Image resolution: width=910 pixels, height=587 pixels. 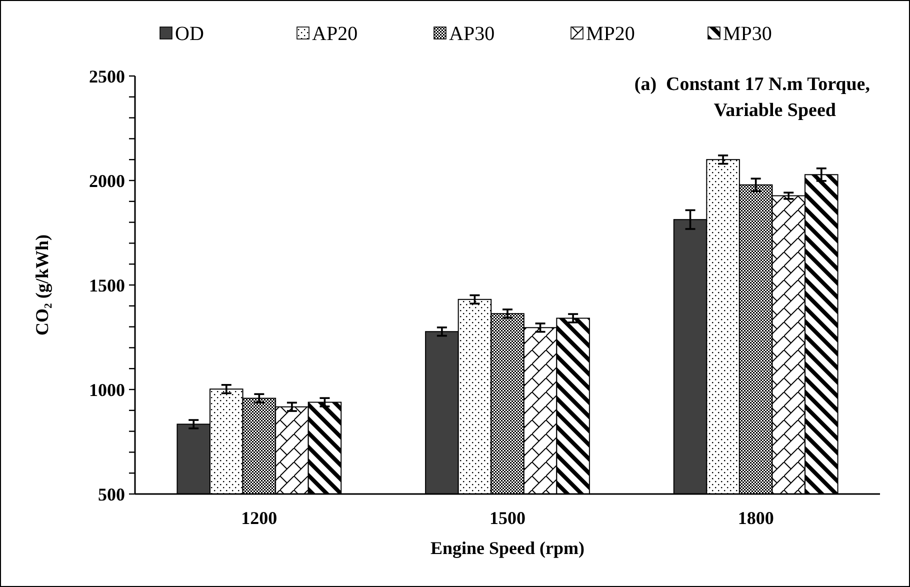 I want to click on y-tick-label: 1500, so click(x=107, y=285).